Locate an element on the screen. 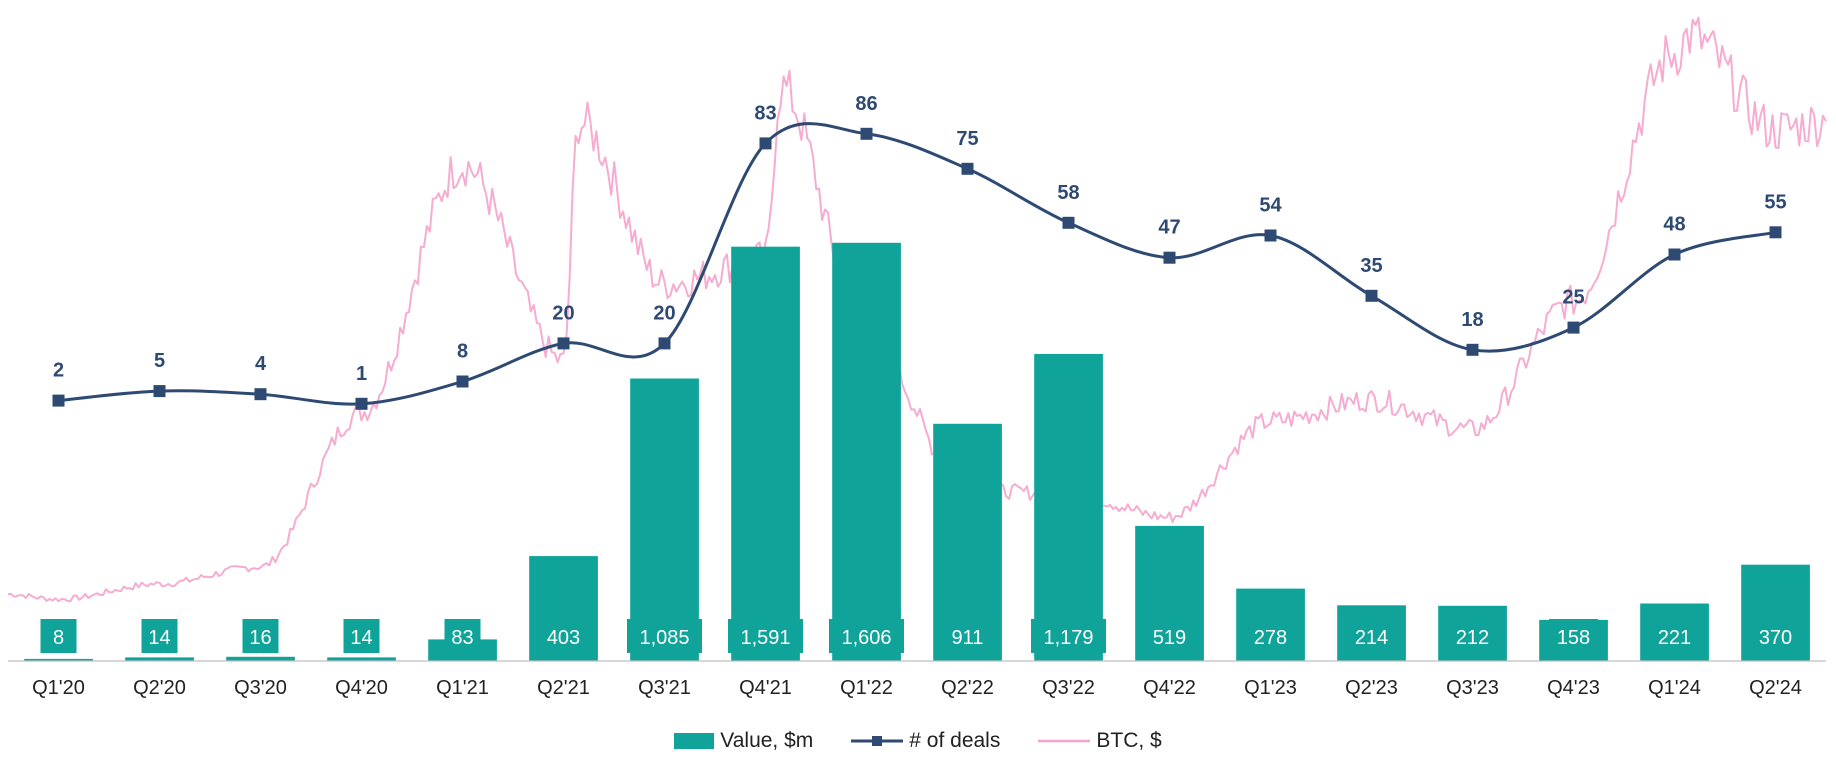  bar-label-text: 1,085 is located at coordinates (664, 638).